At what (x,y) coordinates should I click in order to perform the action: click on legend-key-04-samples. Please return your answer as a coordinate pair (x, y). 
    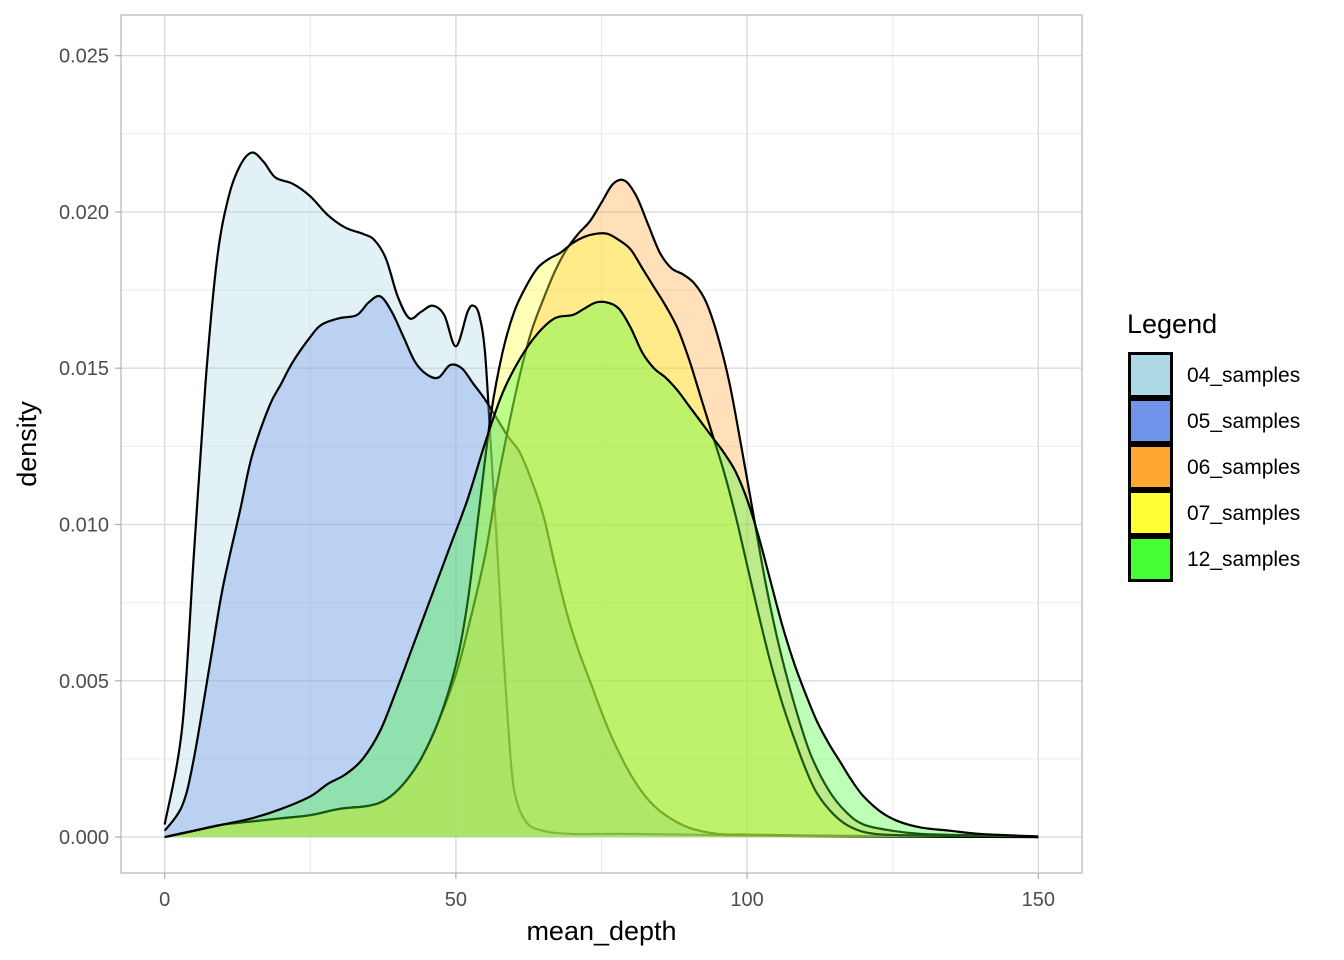
    Looking at the image, I should click on (1150, 375).